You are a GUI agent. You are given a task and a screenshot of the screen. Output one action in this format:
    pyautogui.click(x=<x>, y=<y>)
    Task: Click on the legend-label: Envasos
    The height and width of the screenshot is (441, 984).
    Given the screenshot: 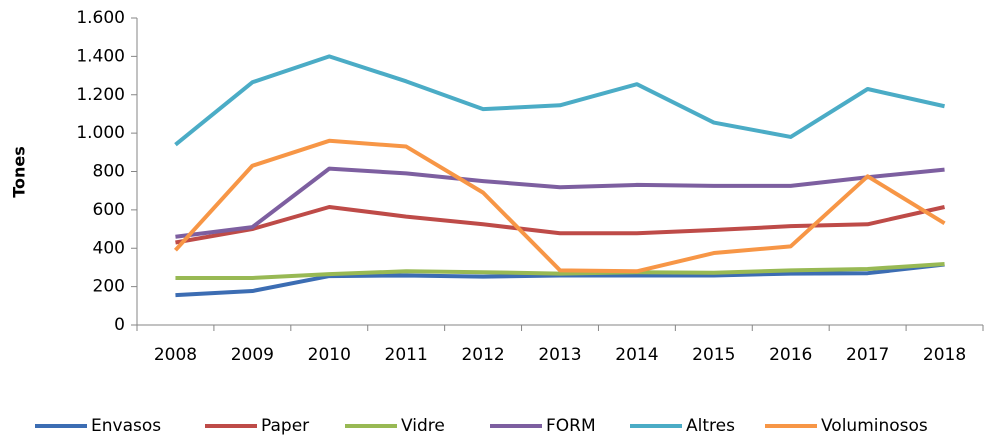 What is the action you would take?
    pyautogui.click(x=126, y=426)
    